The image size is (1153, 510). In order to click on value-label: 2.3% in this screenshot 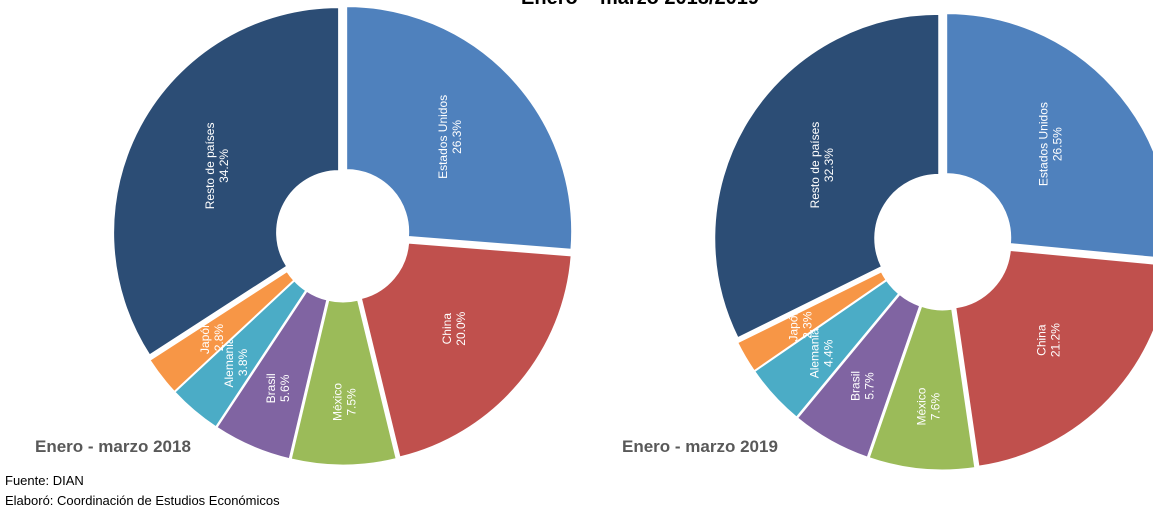, I will do `click(808, 325)`.